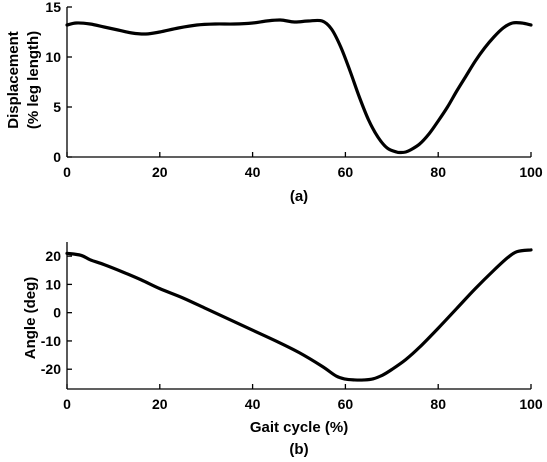 The height and width of the screenshot is (462, 547). I want to click on panel-b-xtick-label: 100, so click(531, 404).